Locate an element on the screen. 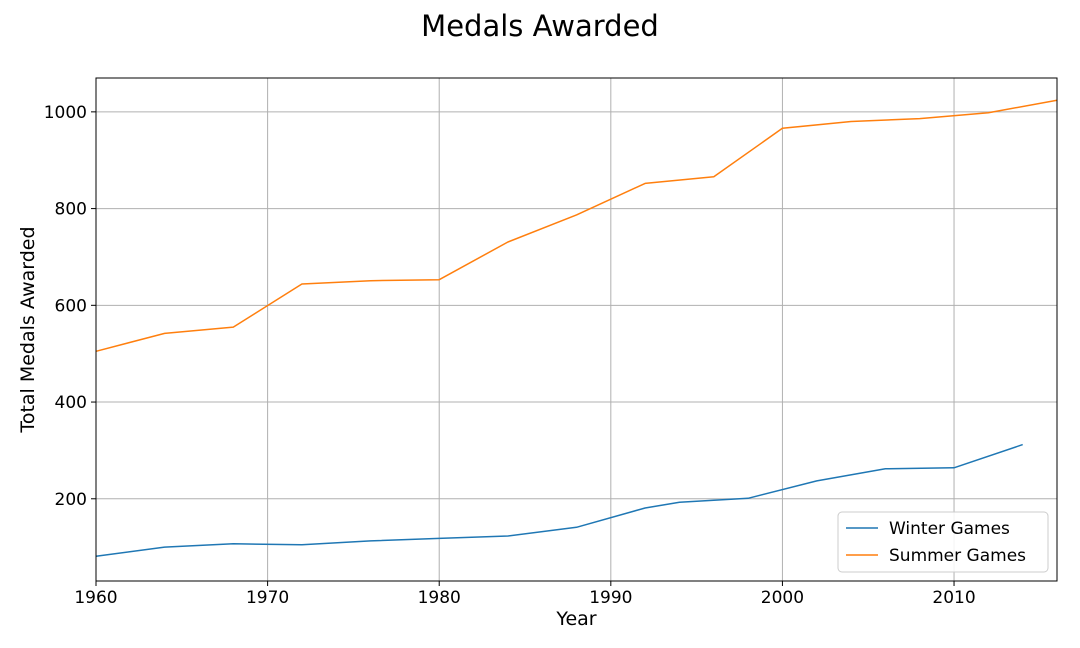 This screenshot has width=1080, height=648. x-tick-label: 2010 is located at coordinates (953, 598).